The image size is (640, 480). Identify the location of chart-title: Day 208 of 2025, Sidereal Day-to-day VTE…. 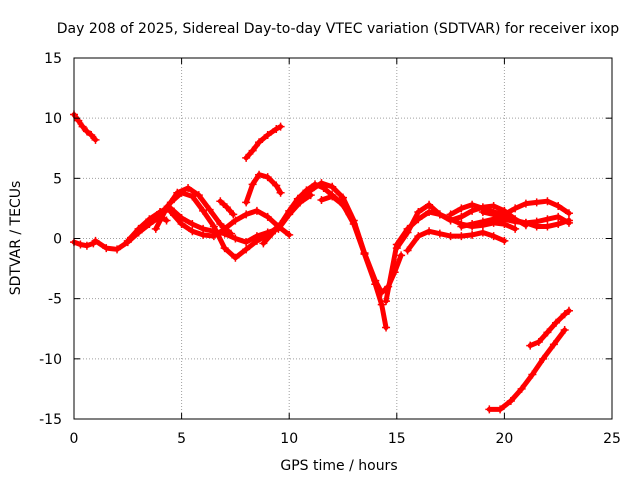
(338, 29).